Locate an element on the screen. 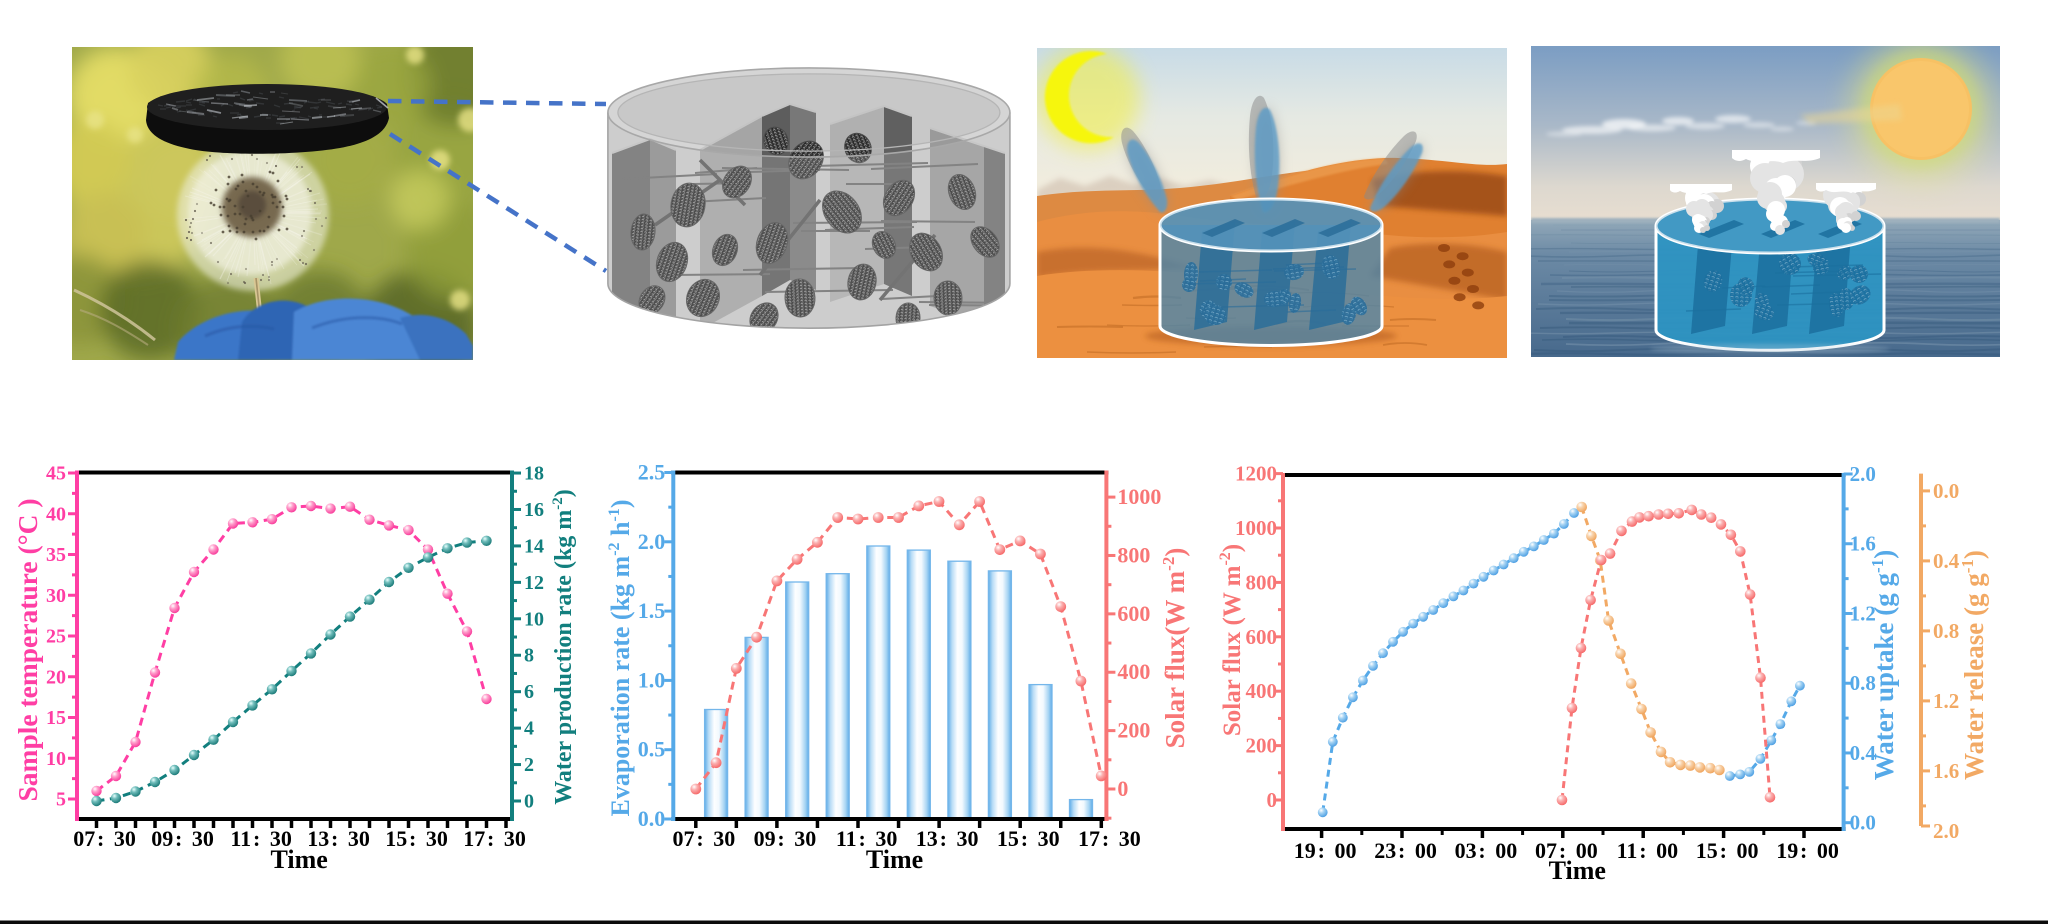 The image size is (2048, 924). svg-text: 09 is located at coordinates (765, 838).